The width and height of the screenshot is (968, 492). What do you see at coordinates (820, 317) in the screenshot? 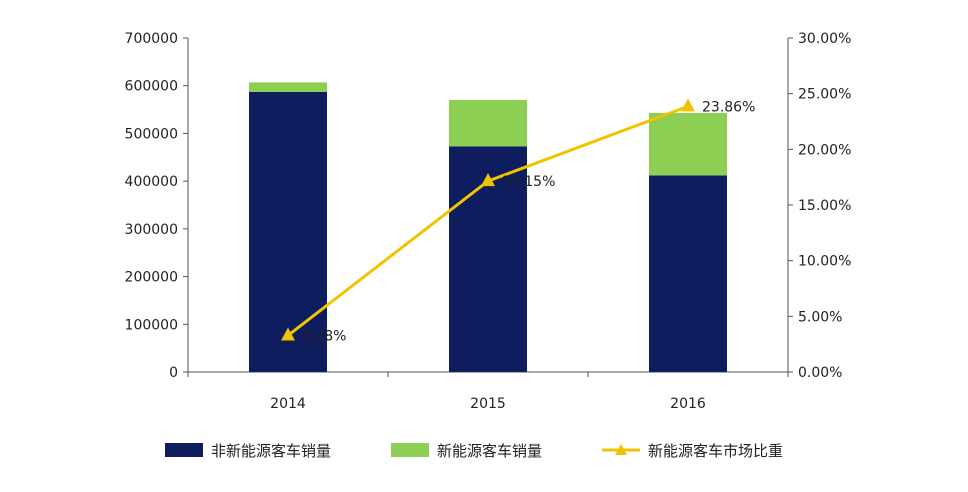
I see `y-right-tick-label: 5.00%` at bounding box center [820, 317].